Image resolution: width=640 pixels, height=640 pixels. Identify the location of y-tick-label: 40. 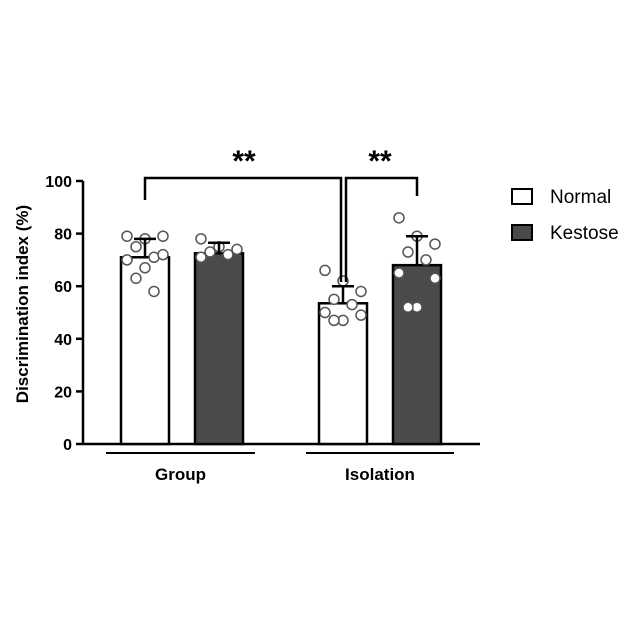
(63, 340).